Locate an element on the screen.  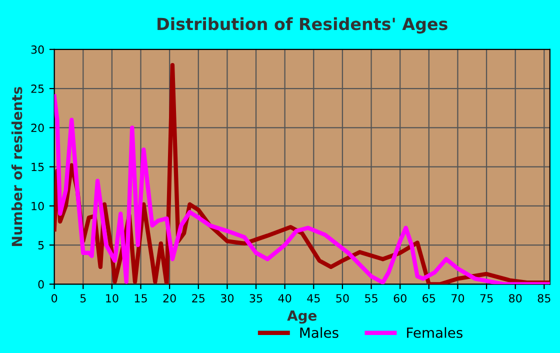
y-axis-title: Number of residents is located at coordinates (16, 166).